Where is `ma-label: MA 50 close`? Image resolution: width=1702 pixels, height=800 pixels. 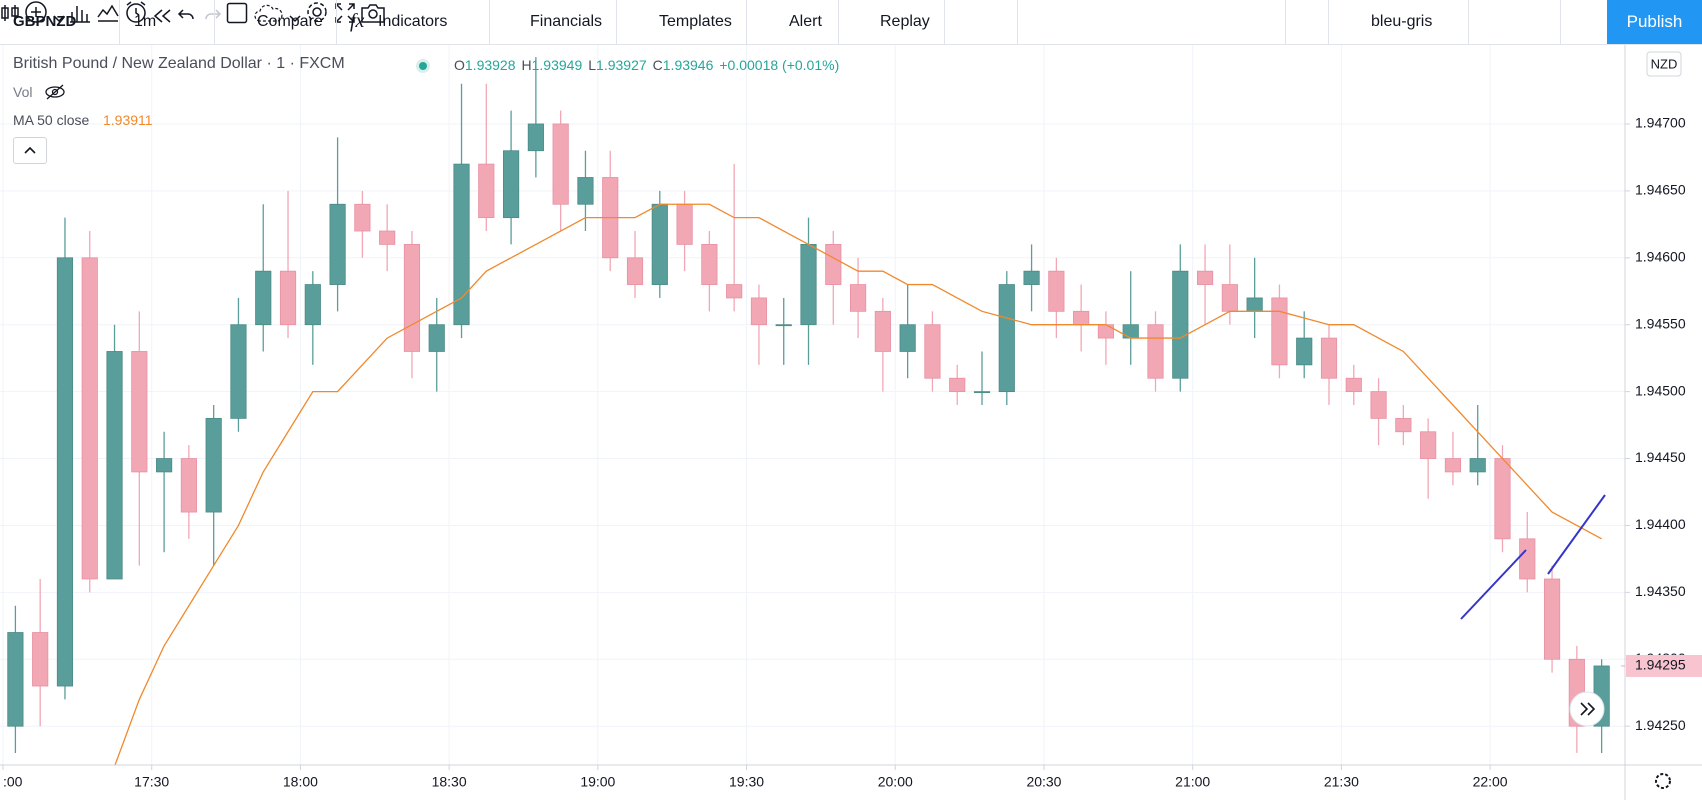
ma-label: MA 50 close is located at coordinates (51, 120).